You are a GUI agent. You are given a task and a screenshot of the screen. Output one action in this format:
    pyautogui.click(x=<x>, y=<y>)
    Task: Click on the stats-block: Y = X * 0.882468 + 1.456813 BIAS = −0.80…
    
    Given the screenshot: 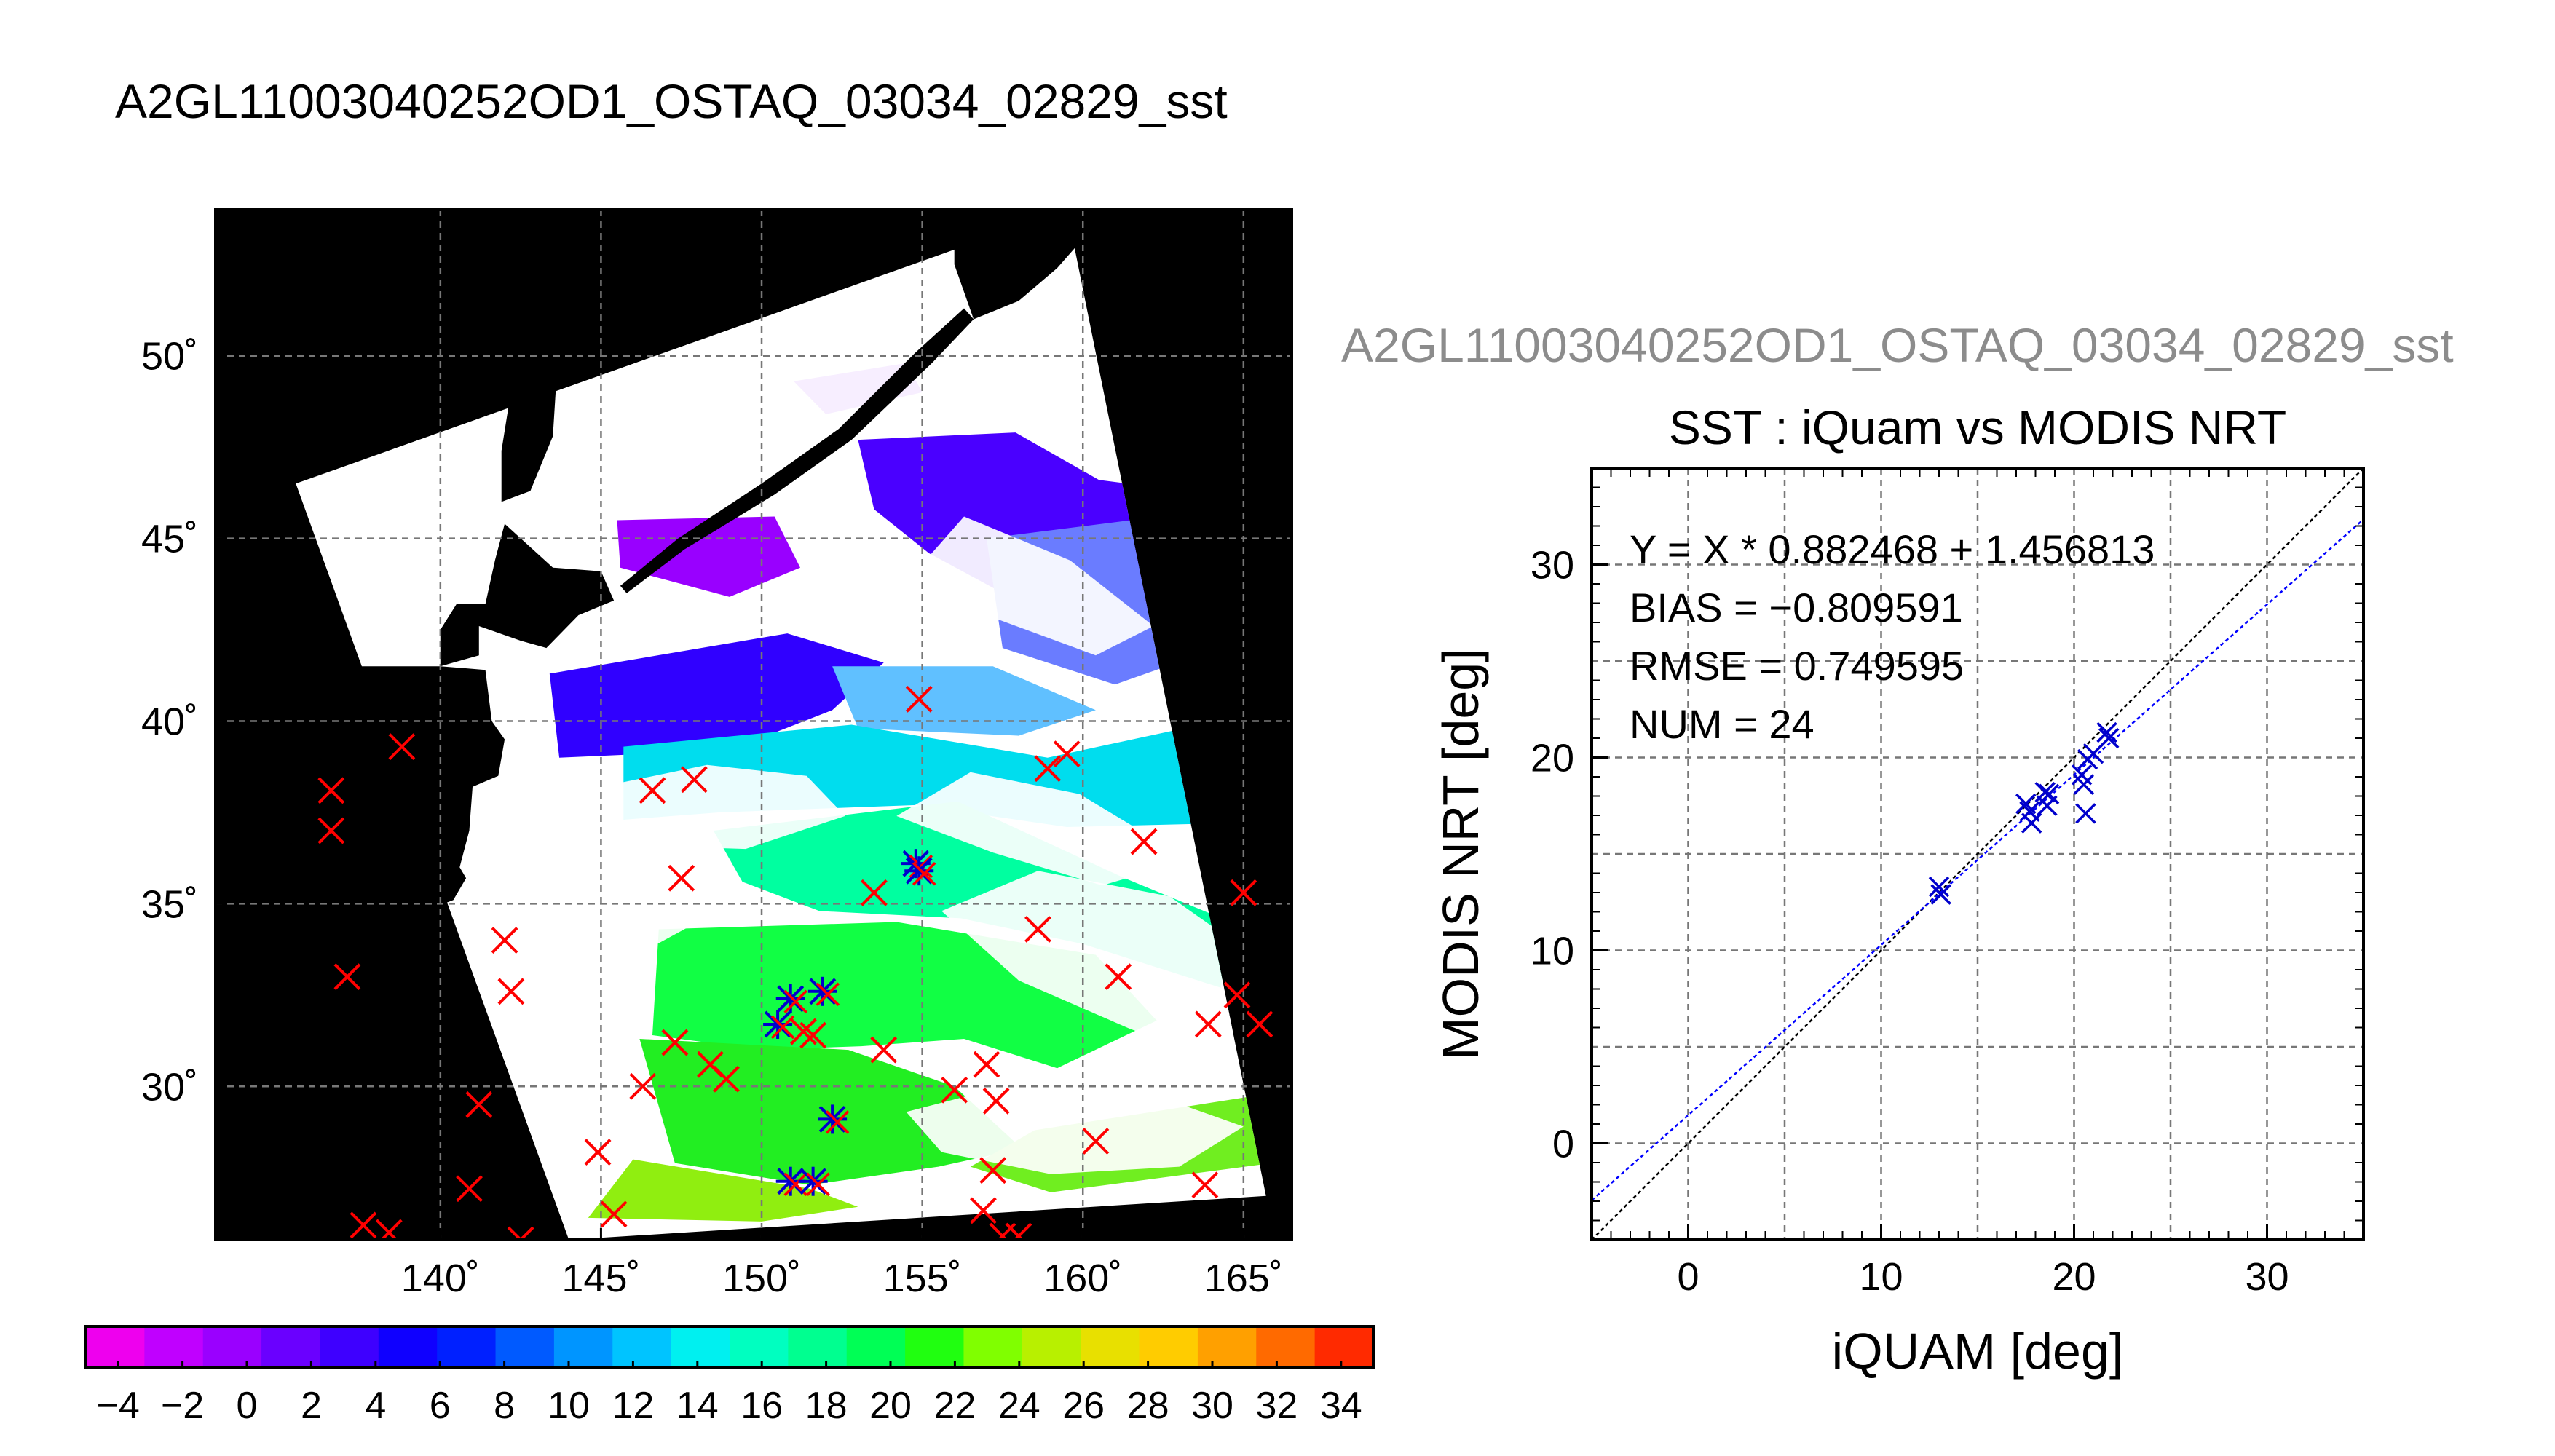 What is the action you would take?
    pyautogui.click(x=1892, y=636)
    